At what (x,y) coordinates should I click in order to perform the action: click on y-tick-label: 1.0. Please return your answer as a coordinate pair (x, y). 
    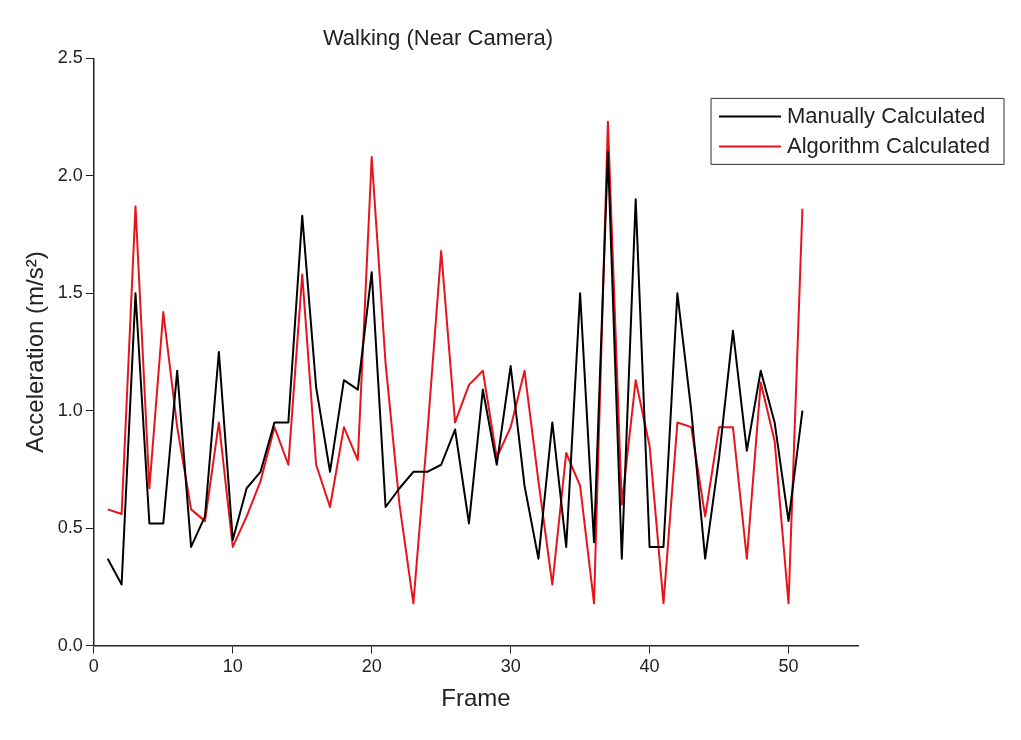
    Looking at the image, I should click on (70, 409).